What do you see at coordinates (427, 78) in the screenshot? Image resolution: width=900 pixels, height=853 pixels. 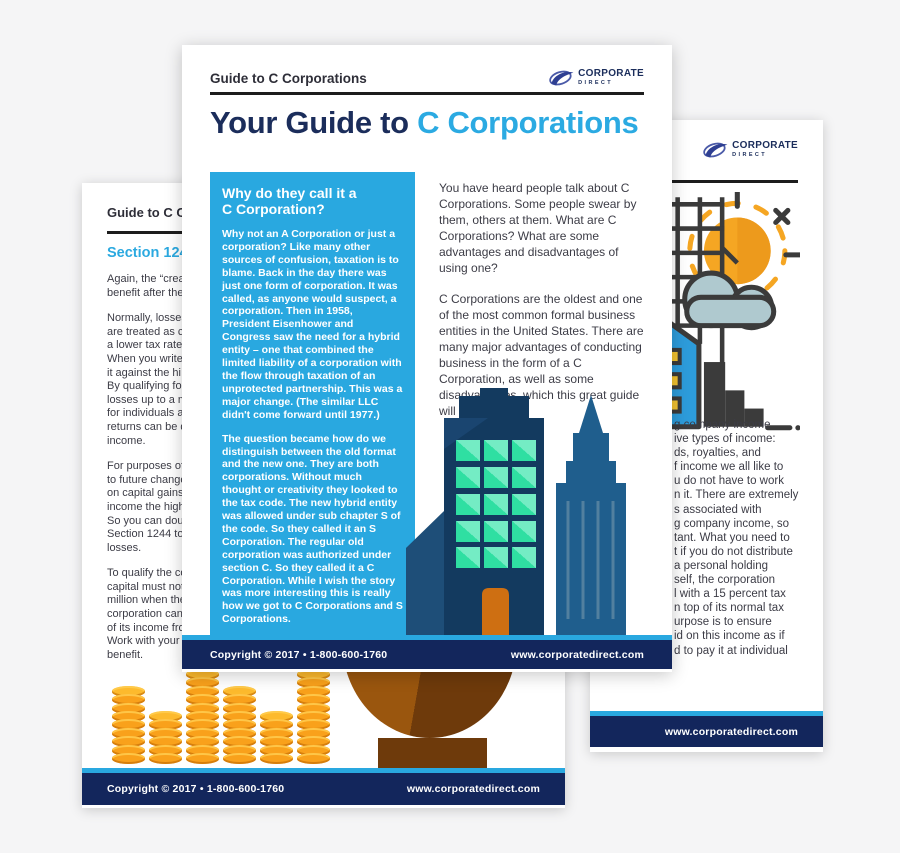 I see `page-header: Guide to C Corporations CORPORATE DIRECT` at bounding box center [427, 78].